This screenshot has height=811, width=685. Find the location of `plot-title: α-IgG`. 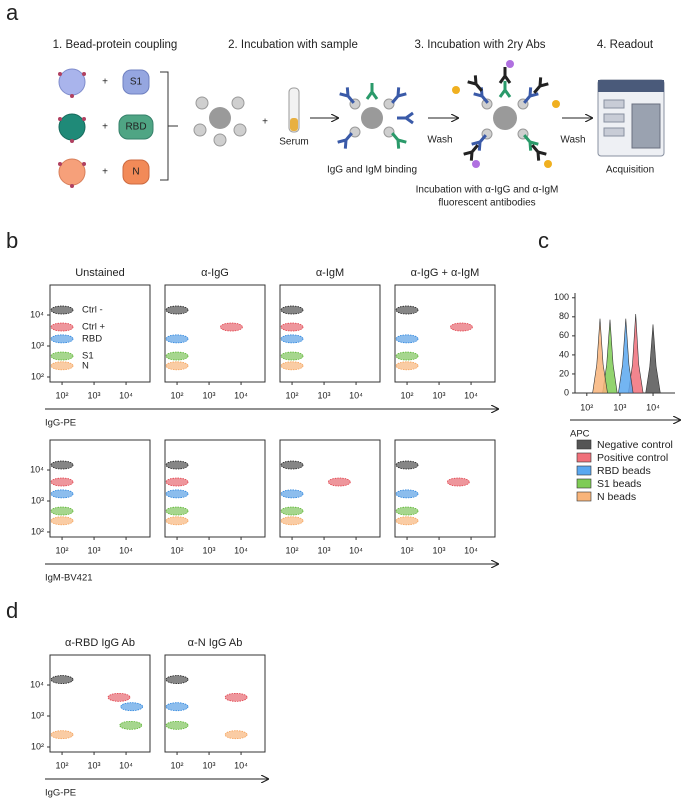

plot-title: α-IgG is located at coordinates (215, 273).